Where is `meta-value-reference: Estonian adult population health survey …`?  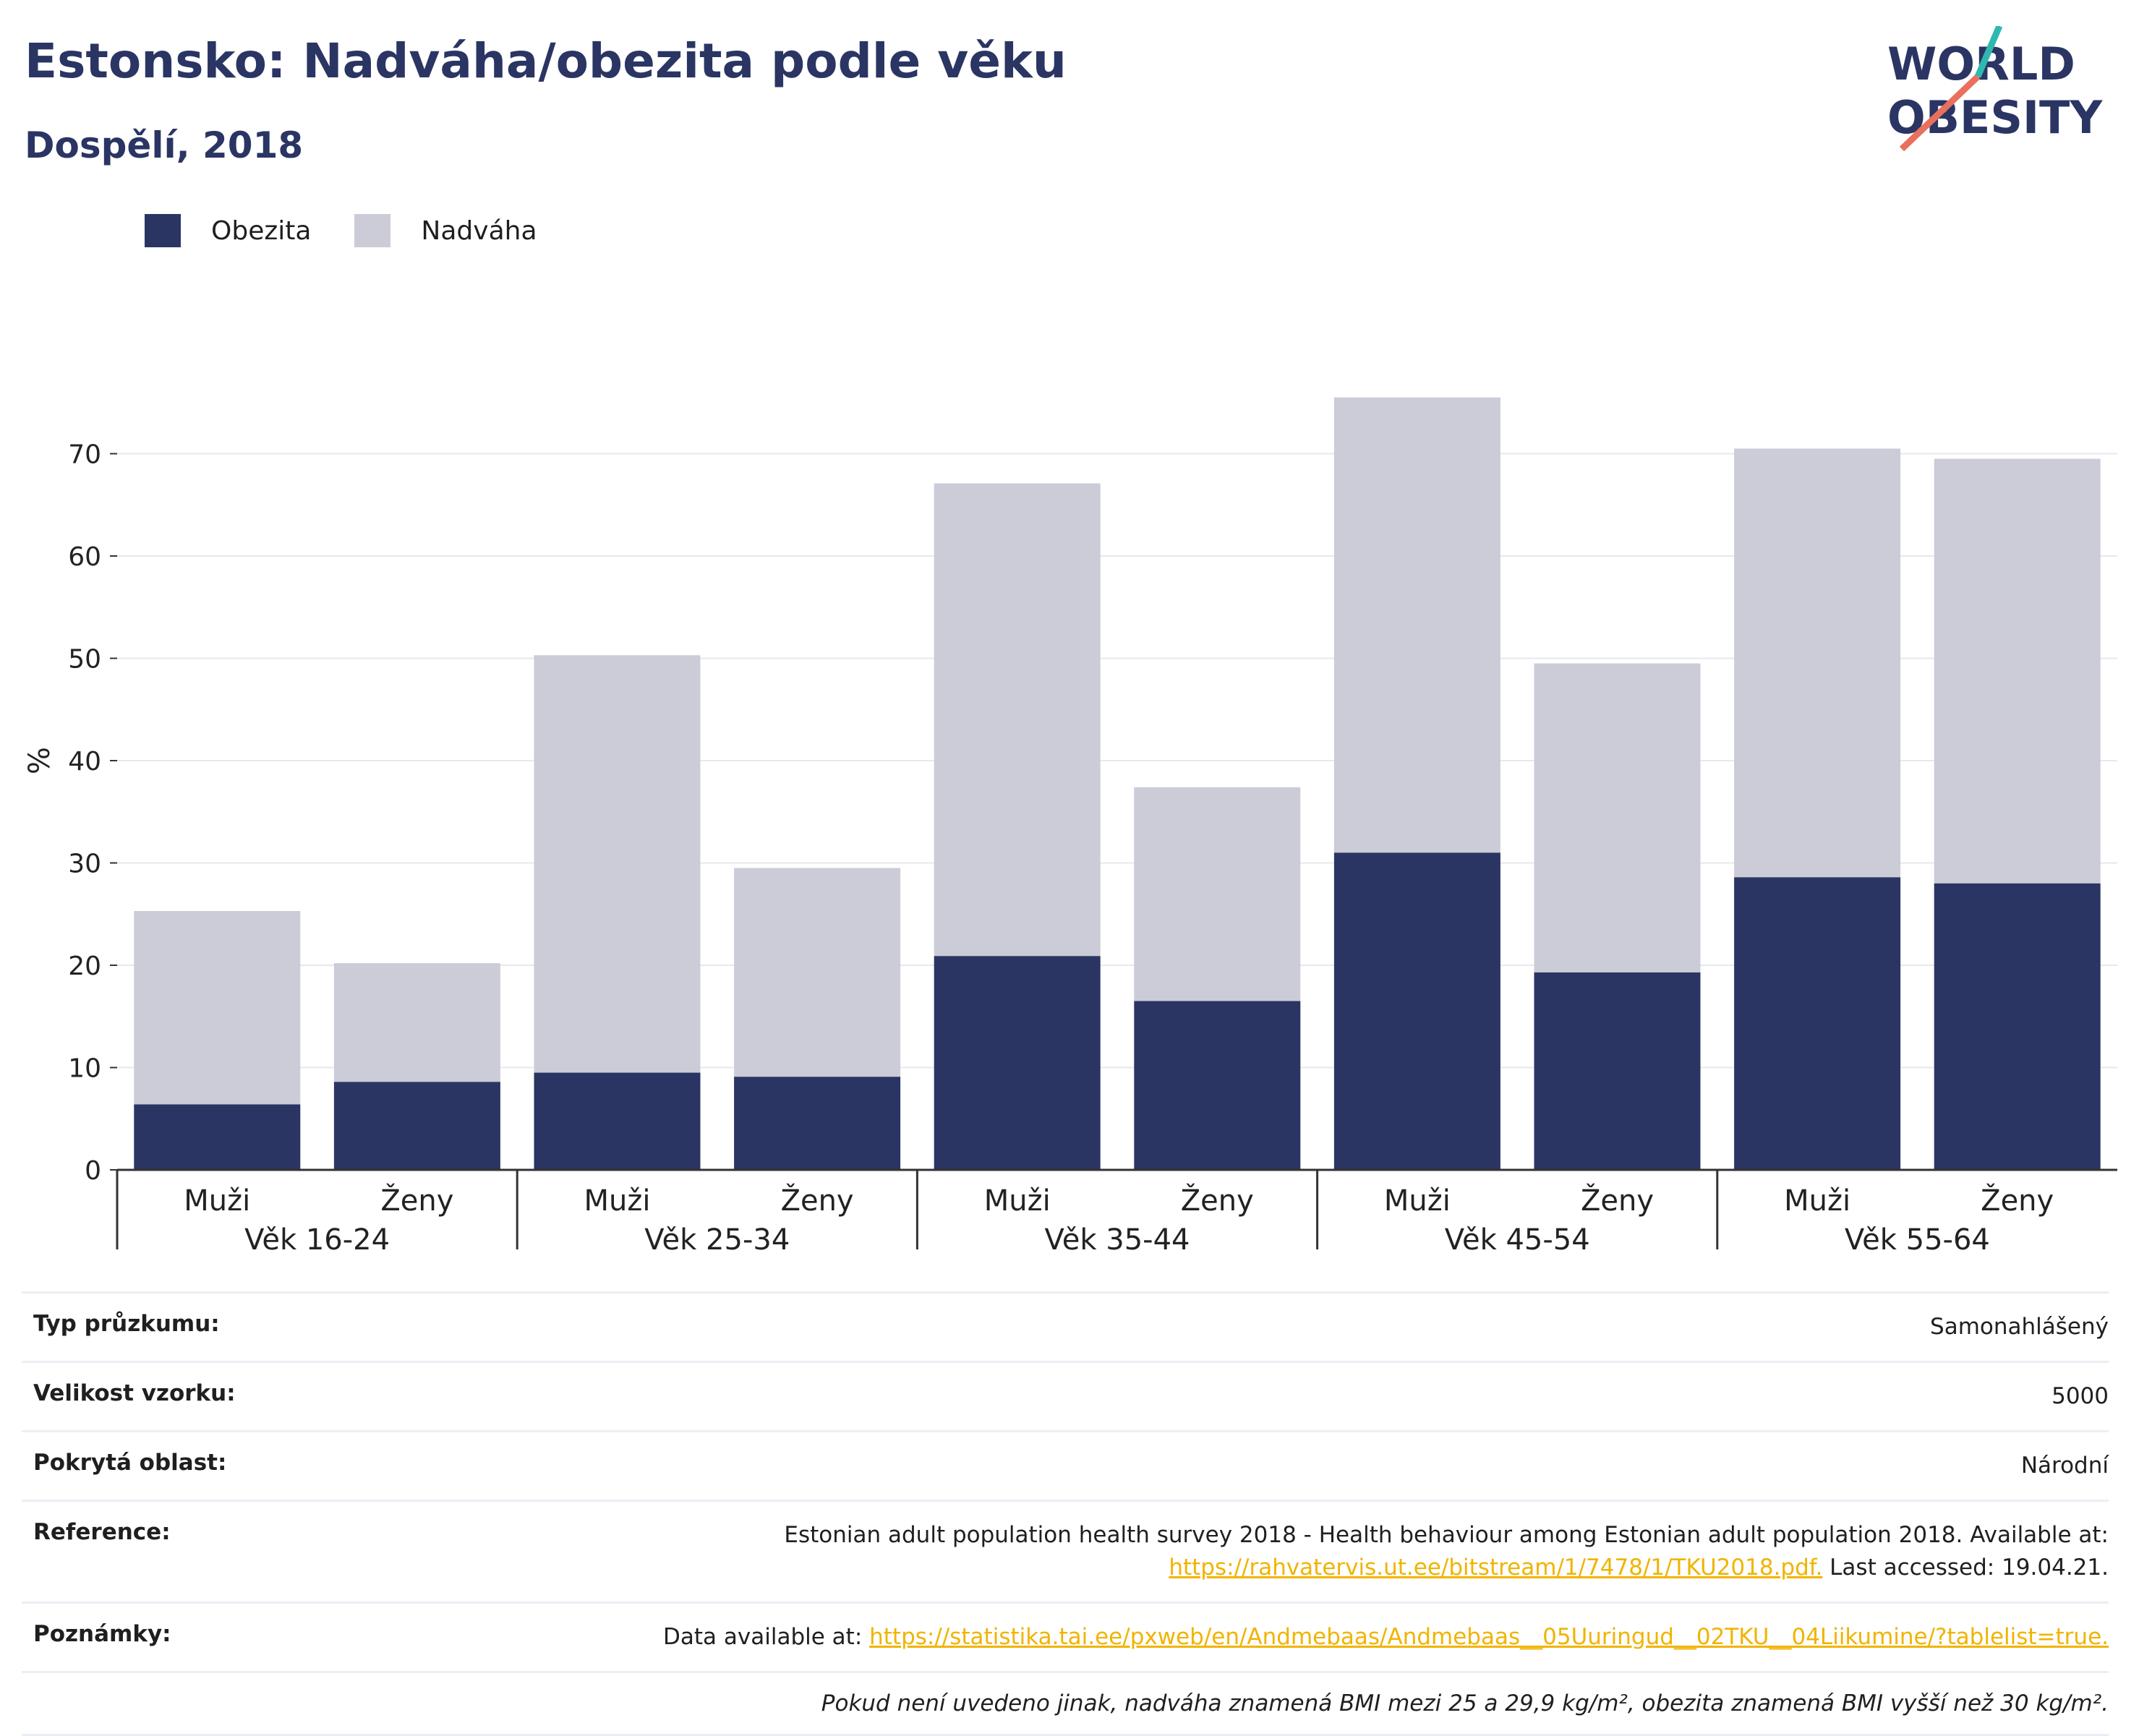 meta-value-reference: Estonian adult population health survey … is located at coordinates (1446, 1551).